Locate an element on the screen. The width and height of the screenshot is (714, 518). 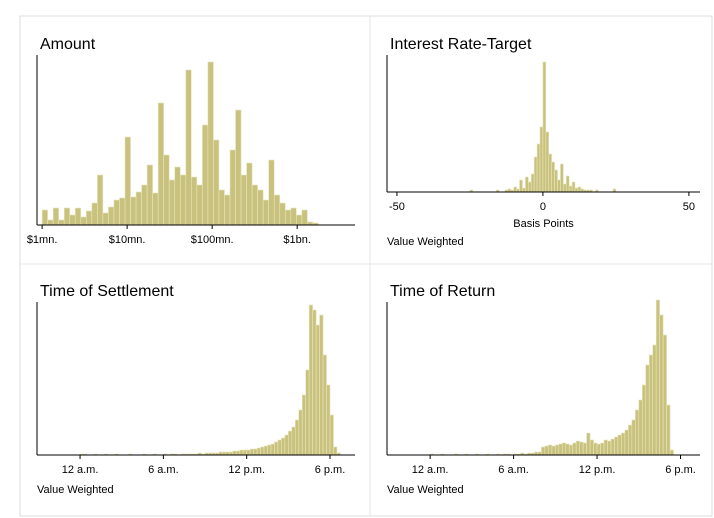
x-tick-label: 12 p.m. is located at coordinates (597, 470).